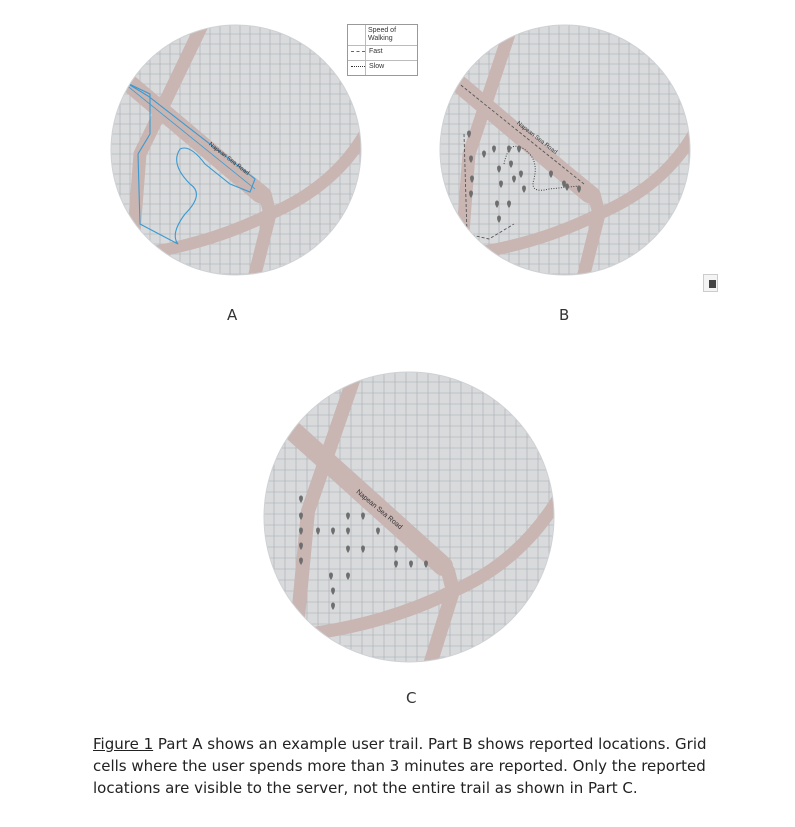  Describe the element at coordinates (382, 34) in the screenshot. I see `legend-title: Speed of Walking` at that location.